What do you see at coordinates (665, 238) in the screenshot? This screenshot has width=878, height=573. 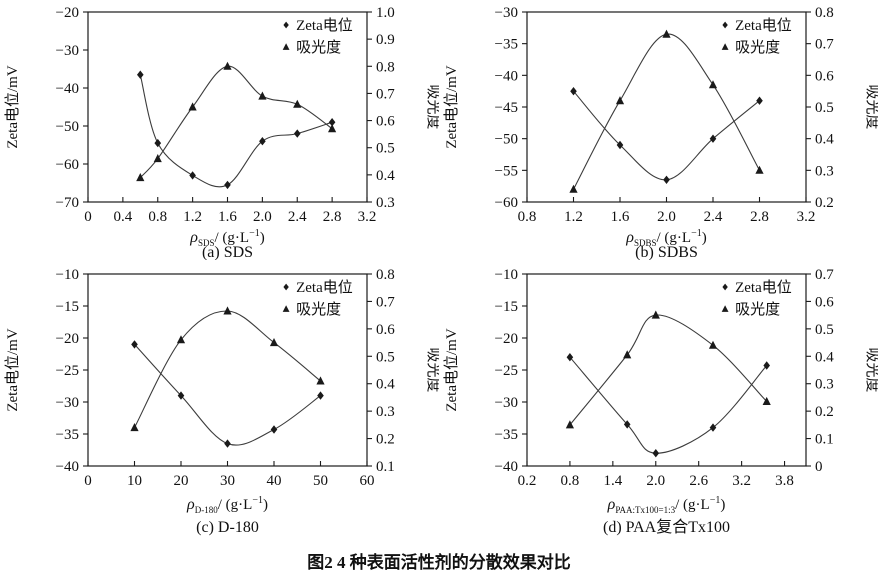 I see `svg-text: ρSDBS/ (g·L−1)` at bounding box center [665, 238].